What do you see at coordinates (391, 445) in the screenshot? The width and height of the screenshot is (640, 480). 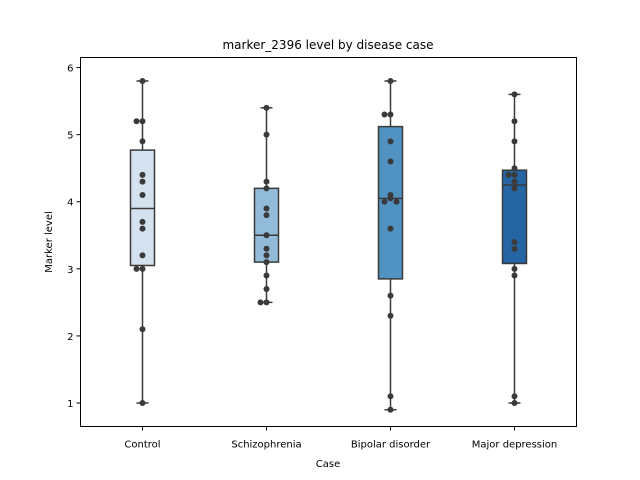 I see `x-tick-label: Bipolar disorder` at bounding box center [391, 445].